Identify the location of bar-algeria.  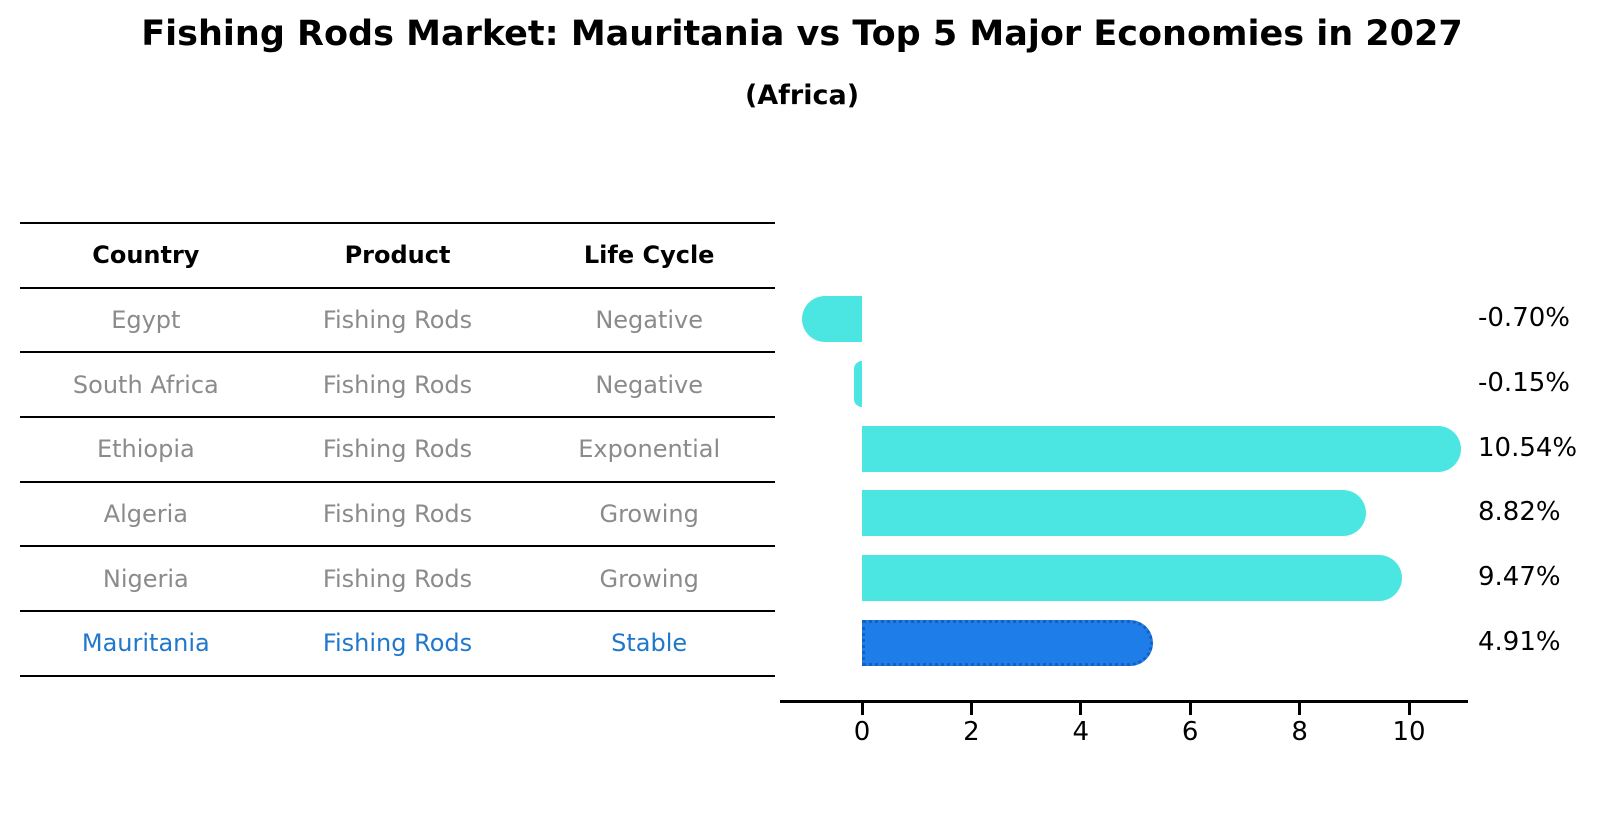
(1114, 513).